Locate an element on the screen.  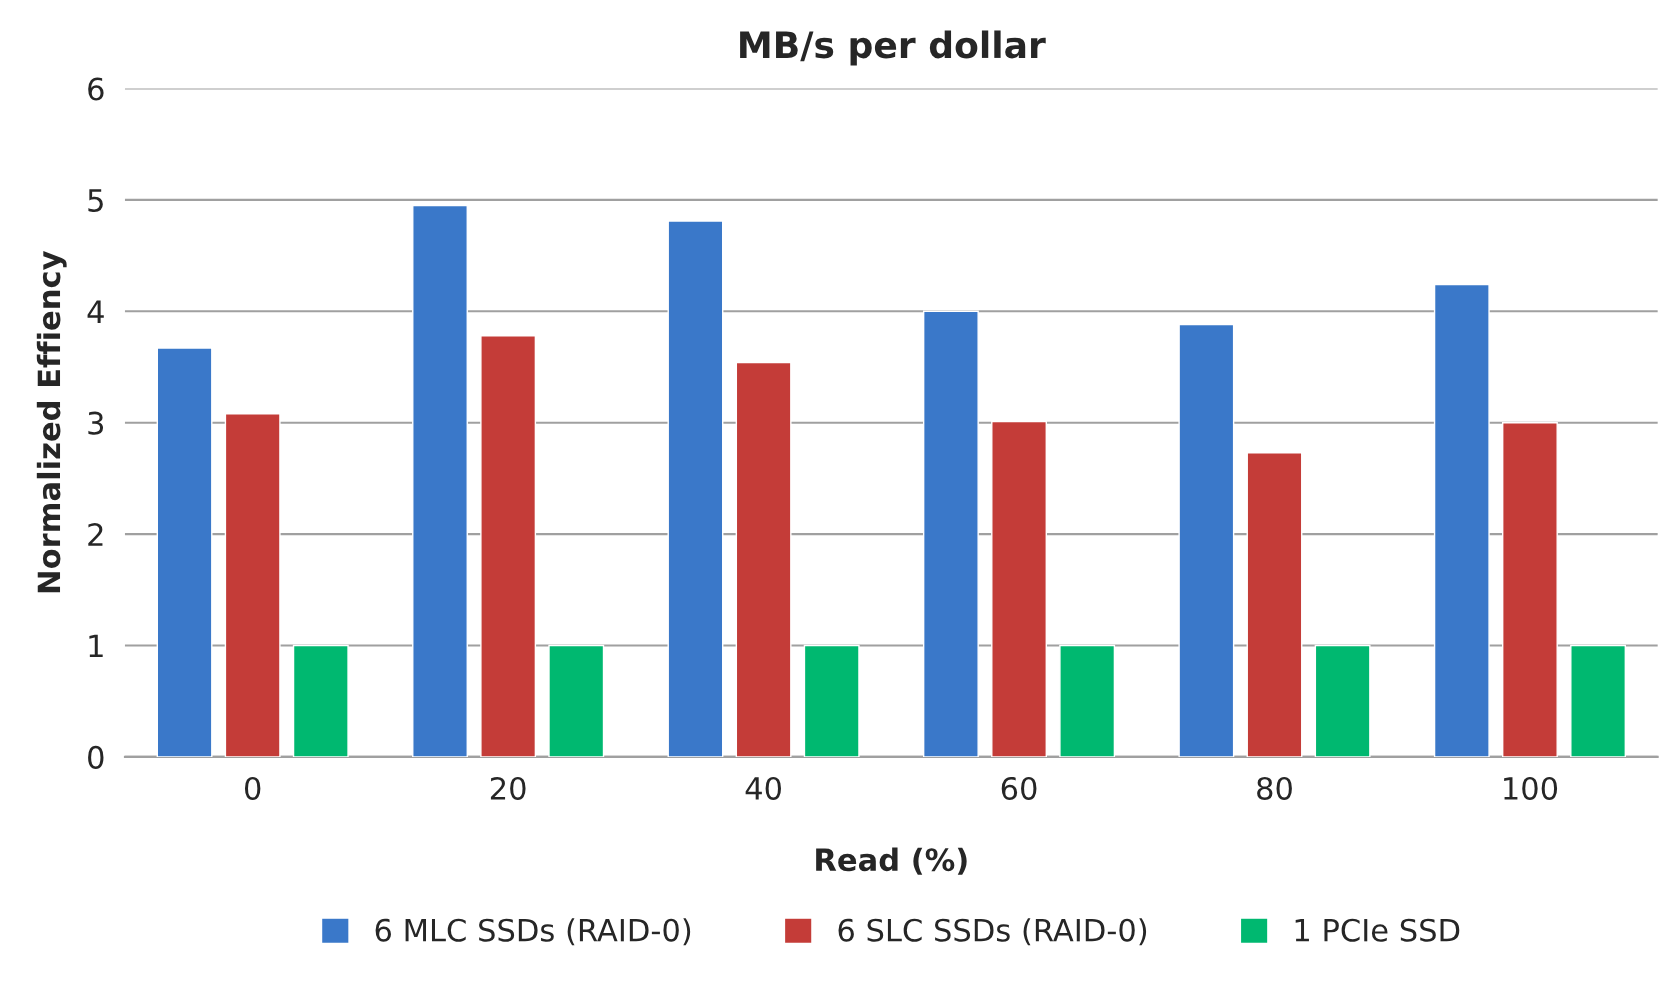
y-axis-title: Normalized Effiency is located at coordinates (51, 422).